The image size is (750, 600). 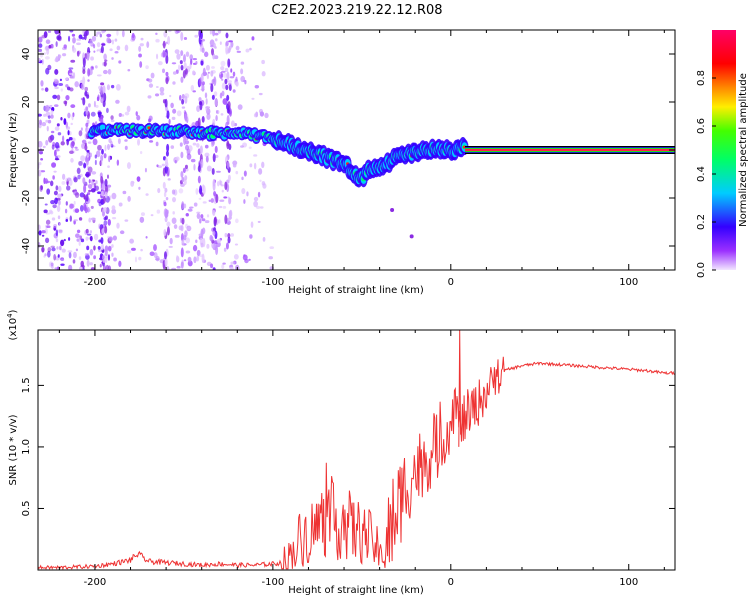 What do you see at coordinates (628, 282) in the screenshot?
I see `x-tick-label: 100` at bounding box center [628, 282].